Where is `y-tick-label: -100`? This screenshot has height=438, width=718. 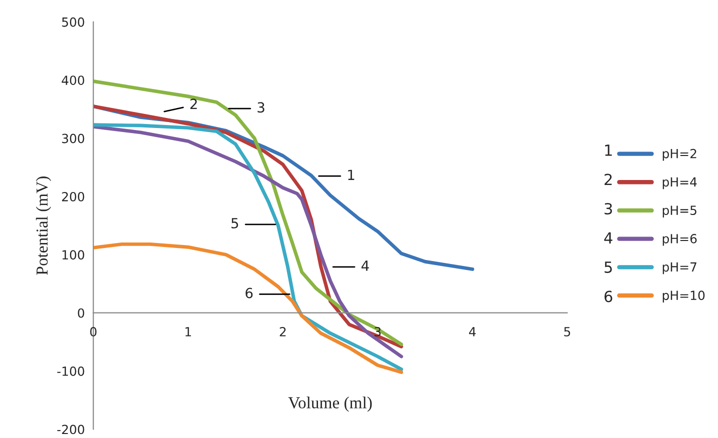 y-tick-label: -100 is located at coordinates (70, 371).